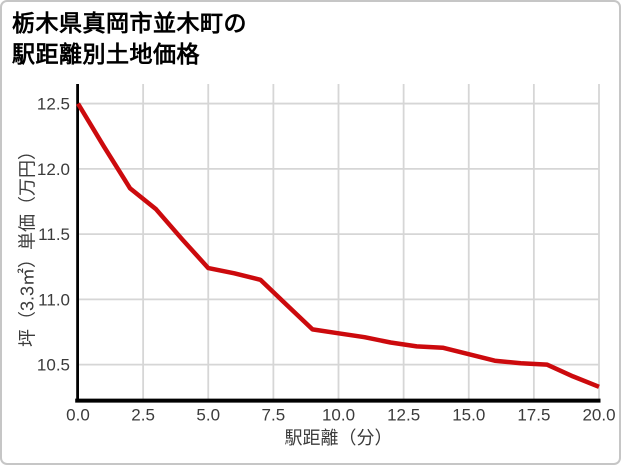 The height and width of the screenshot is (465, 621). What do you see at coordinates (338, 415) in the screenshot?
I see `x-tick-label: 10.0` at bounding box center [338, 415].